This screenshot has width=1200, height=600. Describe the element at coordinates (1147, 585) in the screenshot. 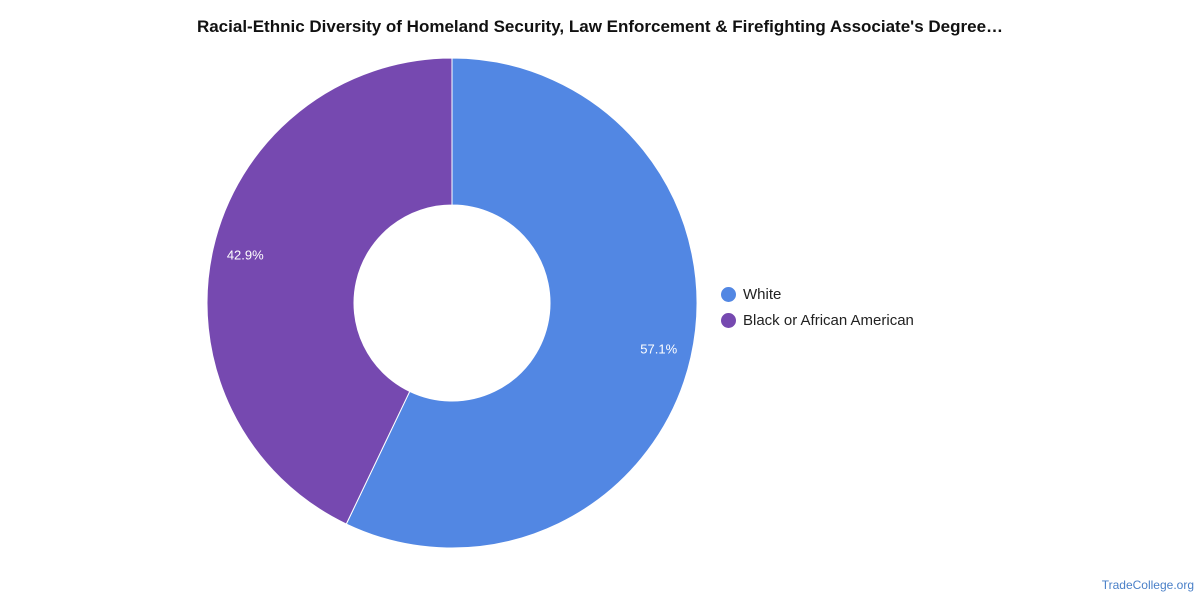

I see `source-link: TradeCollege.org` at that location.